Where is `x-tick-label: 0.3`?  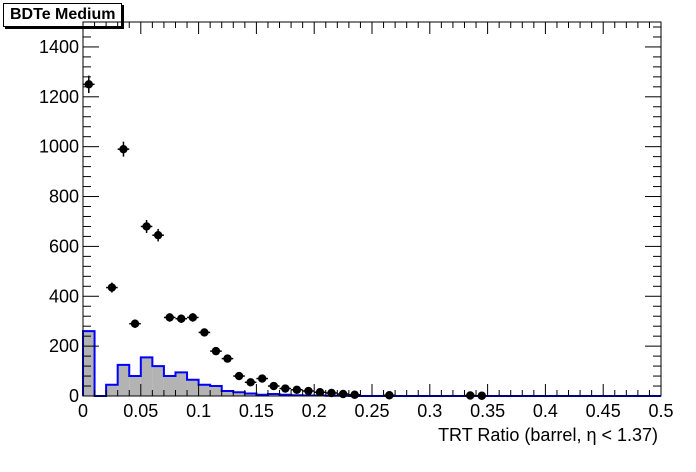 x-tick-label: 0.3 is located at coordinates (429, 411).